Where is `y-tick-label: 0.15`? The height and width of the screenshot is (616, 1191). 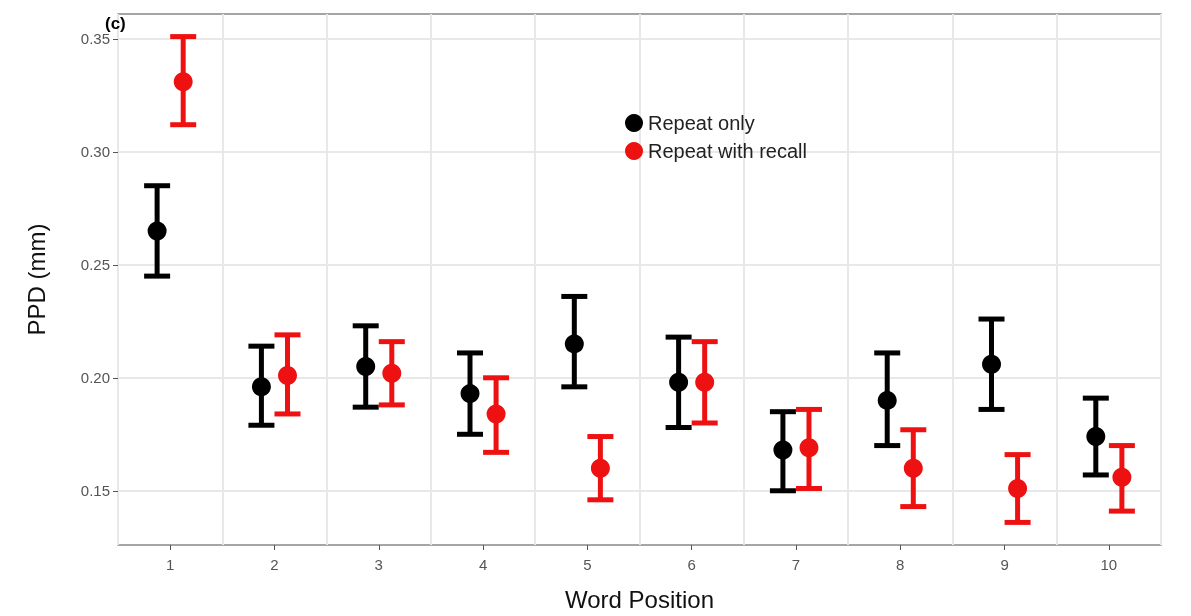 y-tick-label: 0.15 is located at coordinates (95, 491).